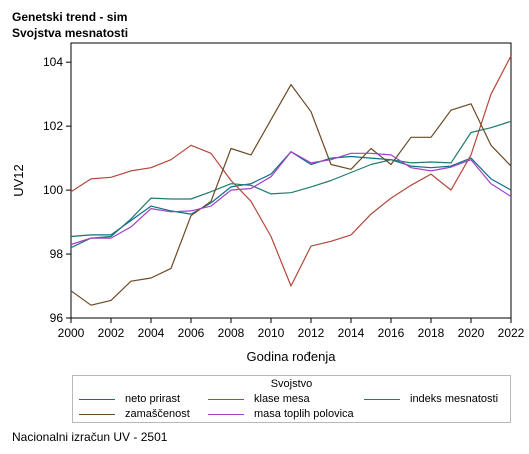 The width and height of the screenshot is (529, 454). I want to click on x-tick-label: 2012, so click(311, 333).